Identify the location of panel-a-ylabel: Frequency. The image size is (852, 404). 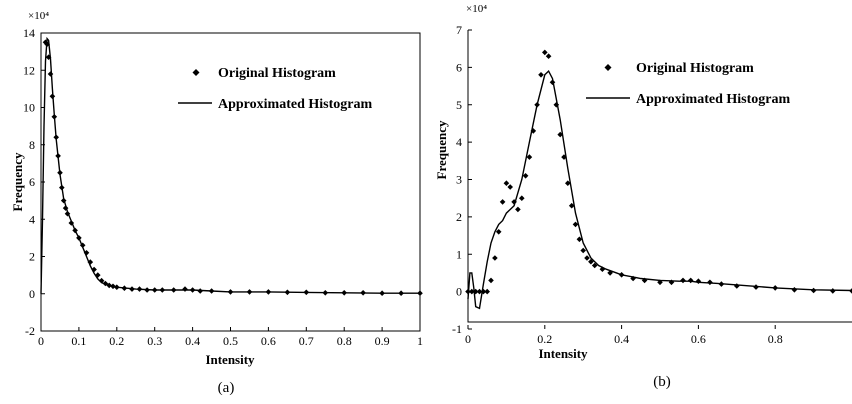
(17, 181).